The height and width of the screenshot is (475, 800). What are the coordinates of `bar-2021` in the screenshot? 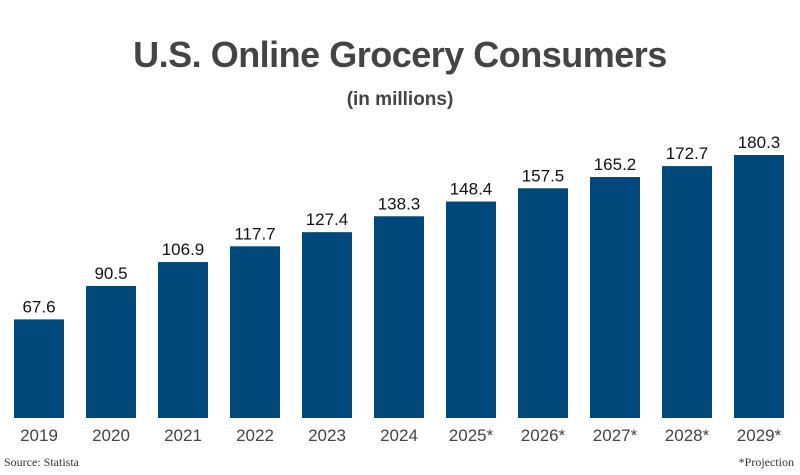 It's located at (183, 340).